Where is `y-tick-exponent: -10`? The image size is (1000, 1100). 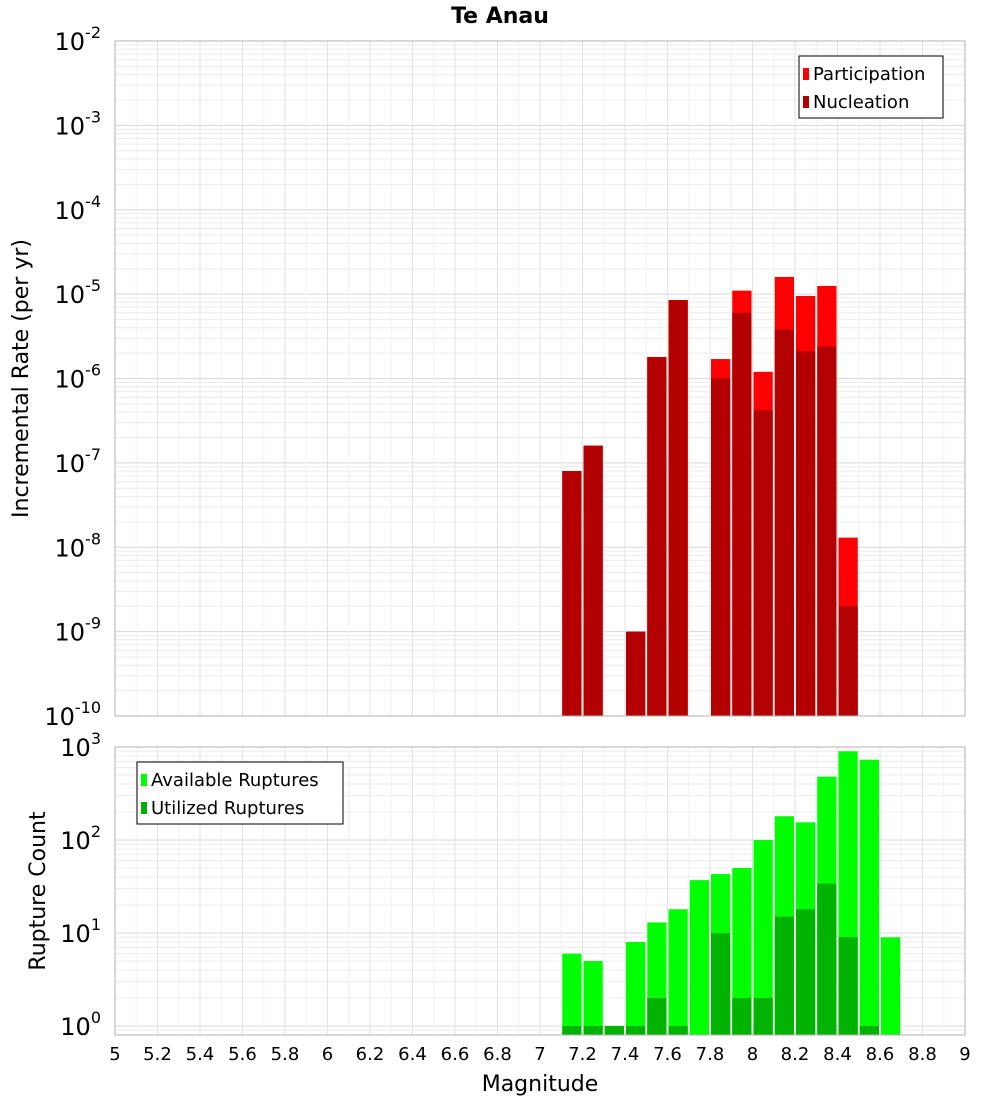
y-tick-exponent: -10 is located at coordinates (88, 707).